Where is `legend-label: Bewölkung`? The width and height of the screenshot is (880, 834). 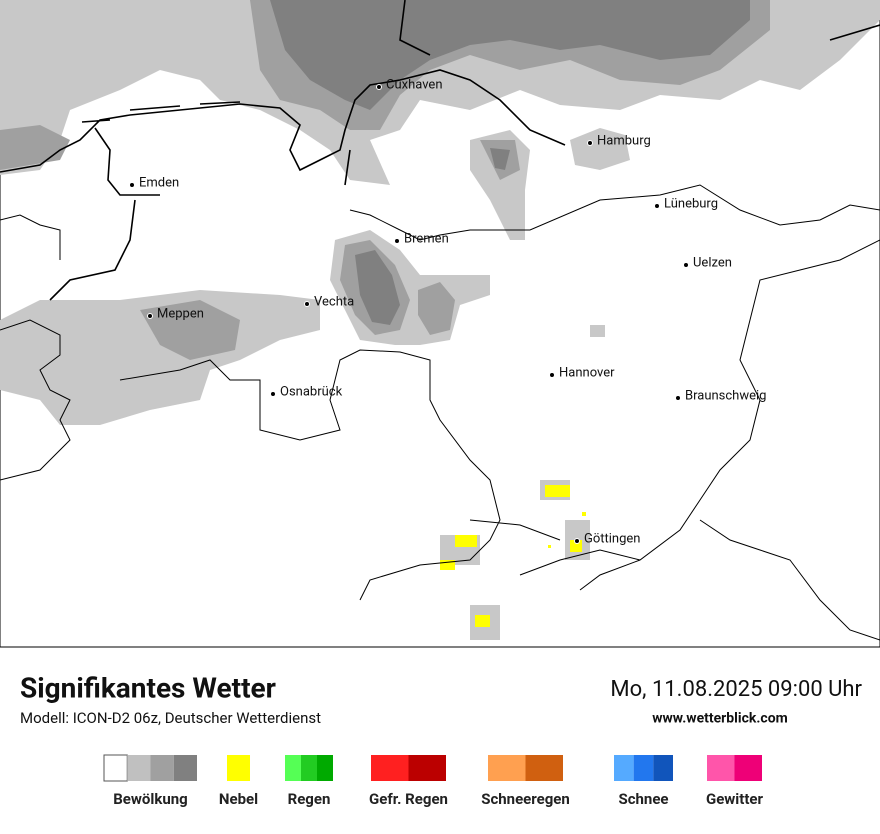 legend-label: Bewölkung is located at coordinates (150, 799).